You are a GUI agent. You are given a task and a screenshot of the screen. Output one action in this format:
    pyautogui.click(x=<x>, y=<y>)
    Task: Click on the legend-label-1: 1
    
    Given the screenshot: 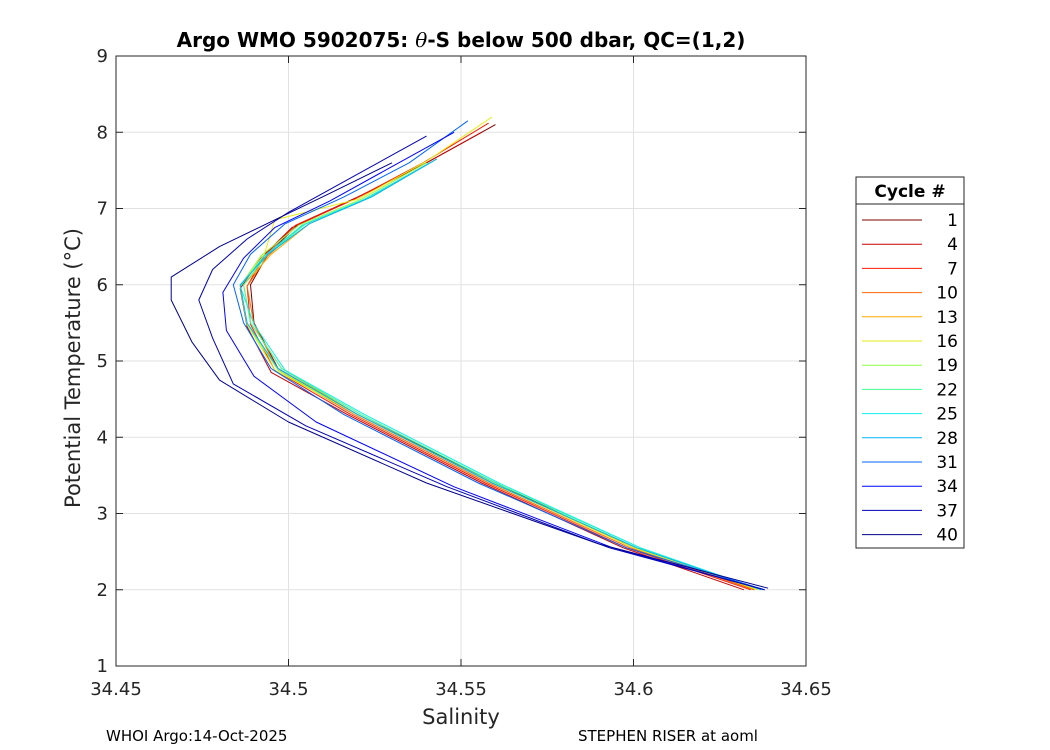 What is the action you would take?
    pyautogui.click(x=952, y=221)
    